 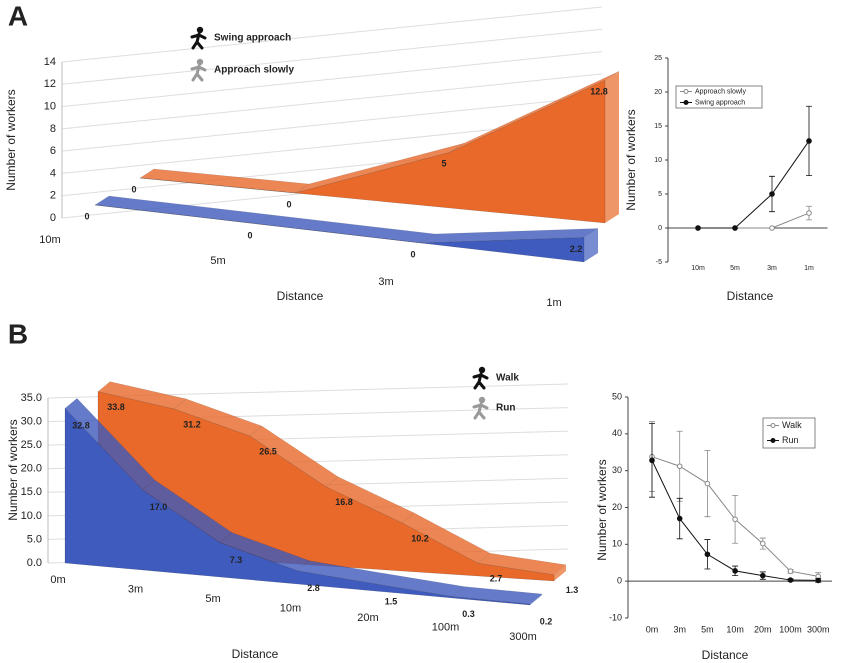 What do you see at coordinates (53, 196) in the screenshot?
I see `y-tick-label: 2` at bounding box center [53, 196].